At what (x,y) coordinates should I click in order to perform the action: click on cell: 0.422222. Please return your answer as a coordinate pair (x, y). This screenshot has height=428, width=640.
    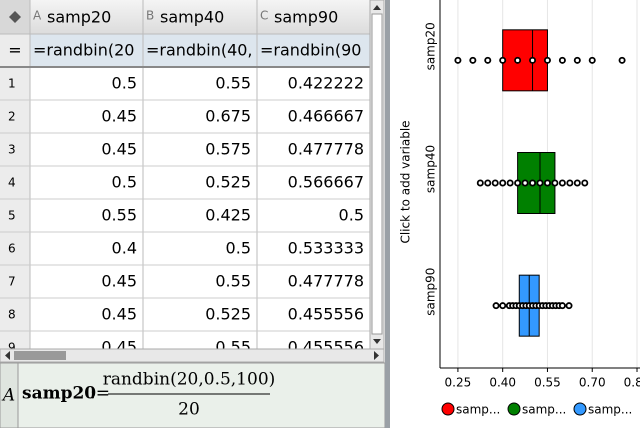
    Looking at the image, I should click on (326, 83).